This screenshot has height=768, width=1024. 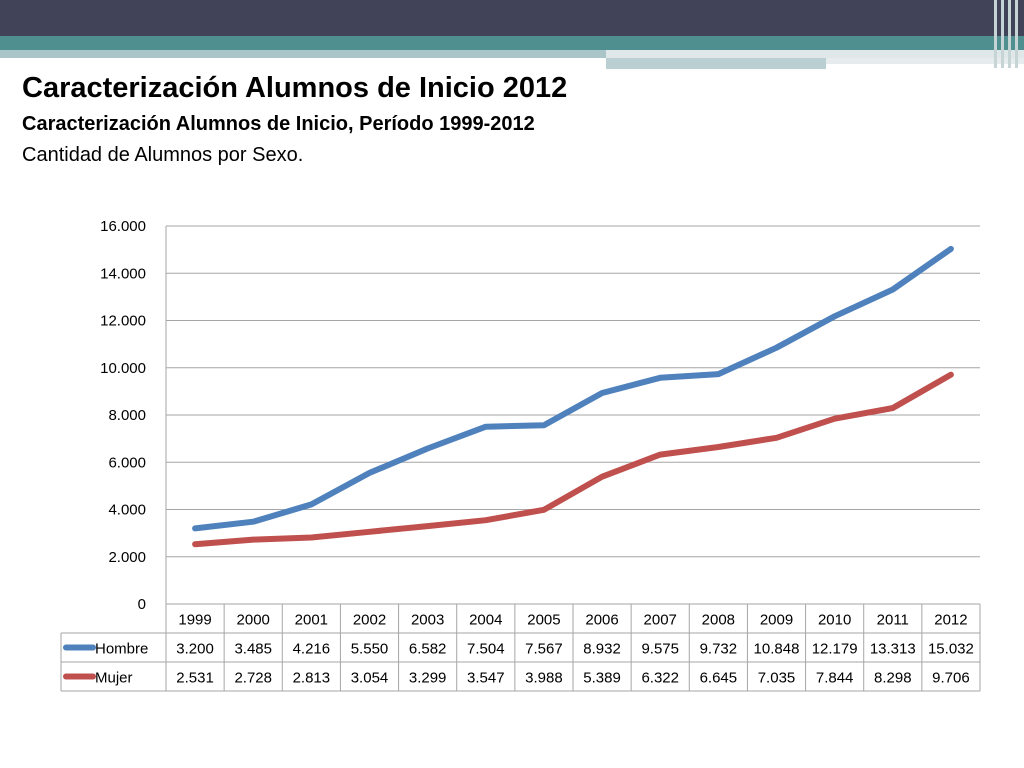 I want to click on y-tick-label: 8.000, so click(x=127, y=415).